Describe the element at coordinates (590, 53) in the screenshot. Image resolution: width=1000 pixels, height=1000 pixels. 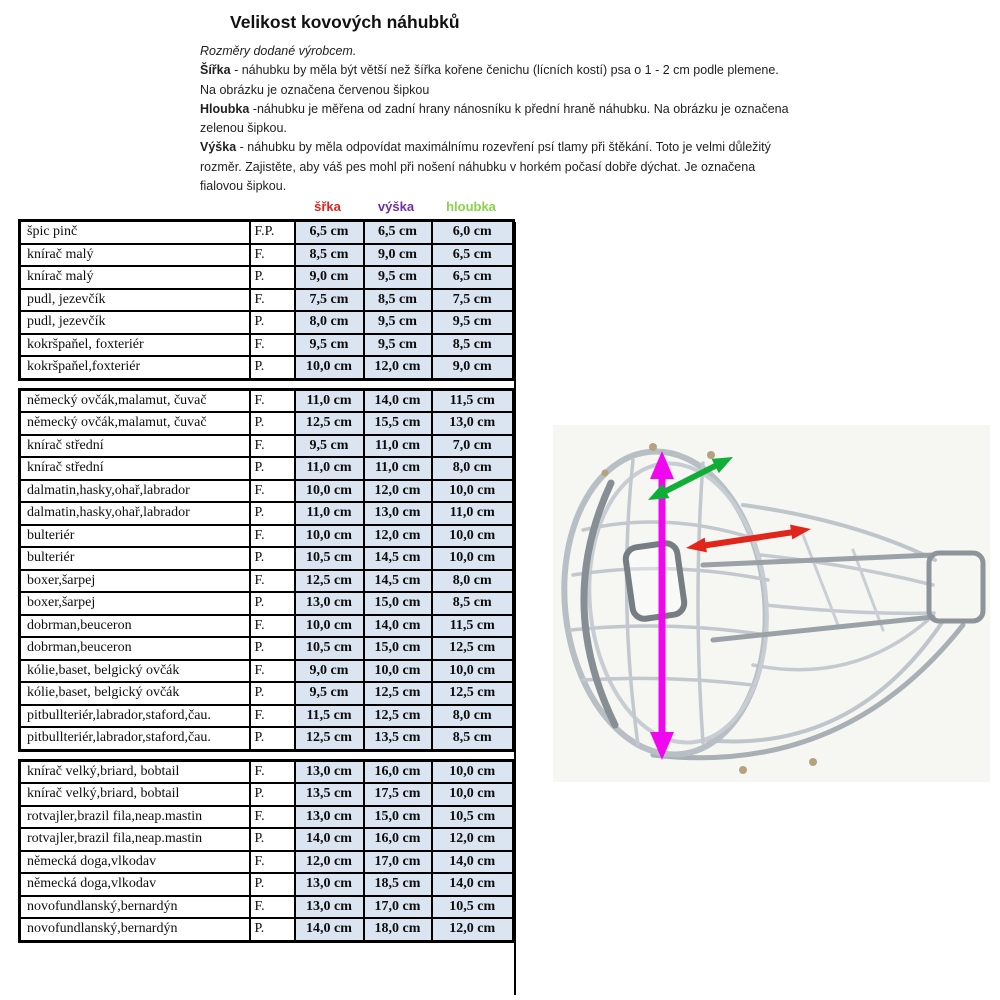
I see `intro-line: Rozměry dodané výrobcem.` at that location.